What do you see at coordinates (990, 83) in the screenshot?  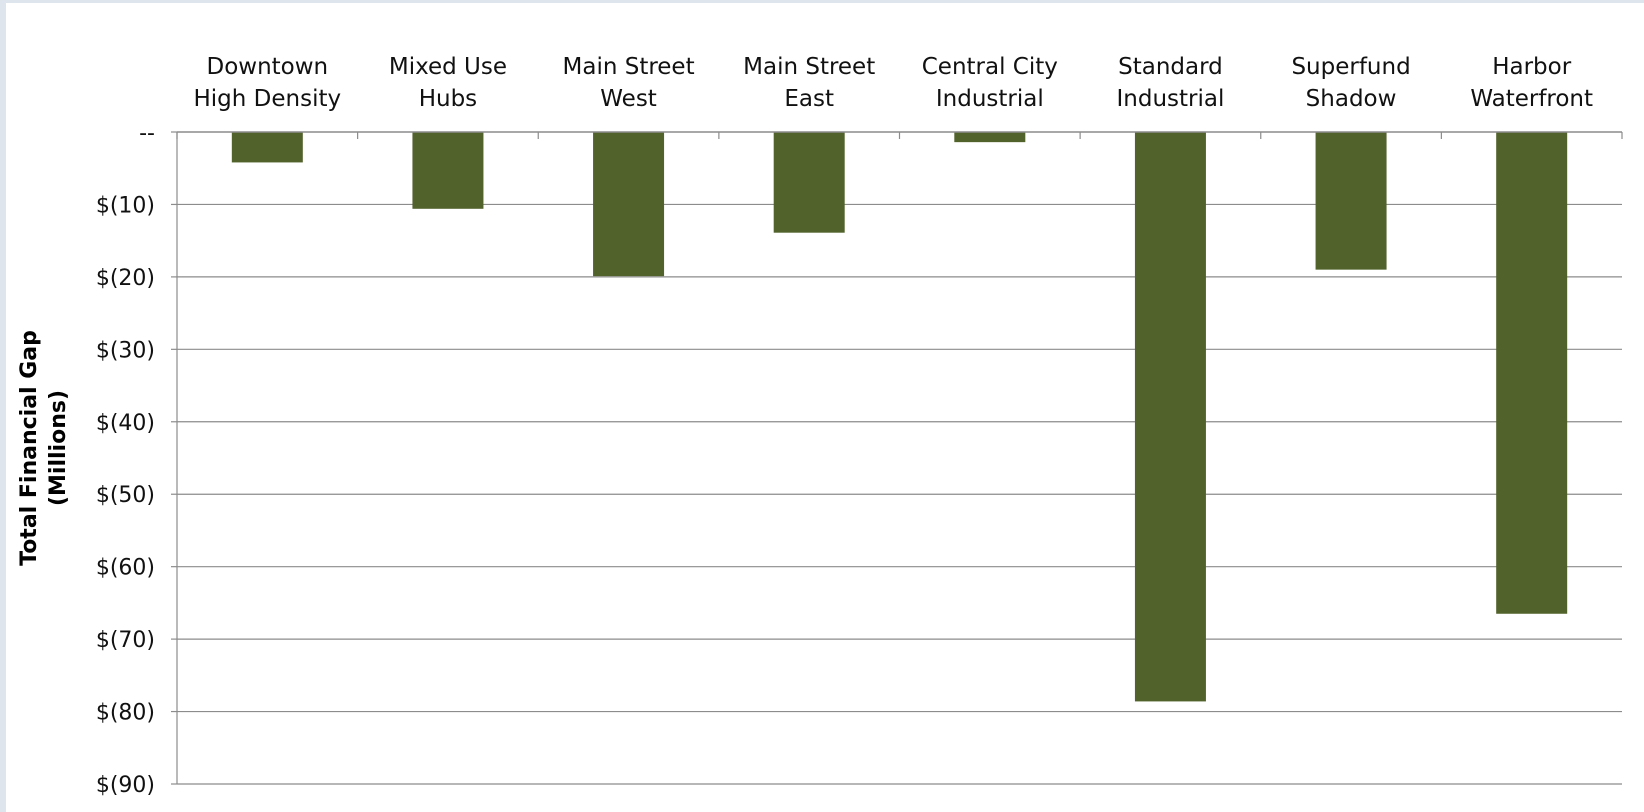 I see `category-label: Central City Industrial` at bounding box center [990, 83].